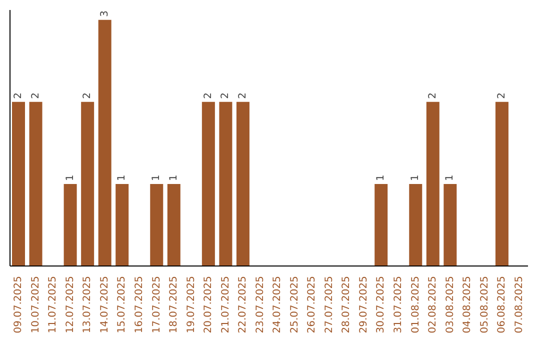  I want to click on x-tick-label: 05.08.2025, so click(484, 305).